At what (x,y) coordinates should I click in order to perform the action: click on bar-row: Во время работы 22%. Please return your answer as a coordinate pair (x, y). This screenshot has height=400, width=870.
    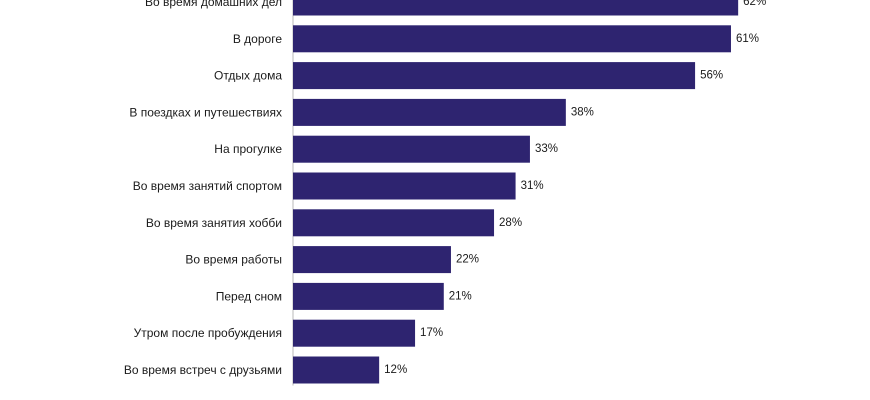
    Looking at the image, I should click on (332, 260).